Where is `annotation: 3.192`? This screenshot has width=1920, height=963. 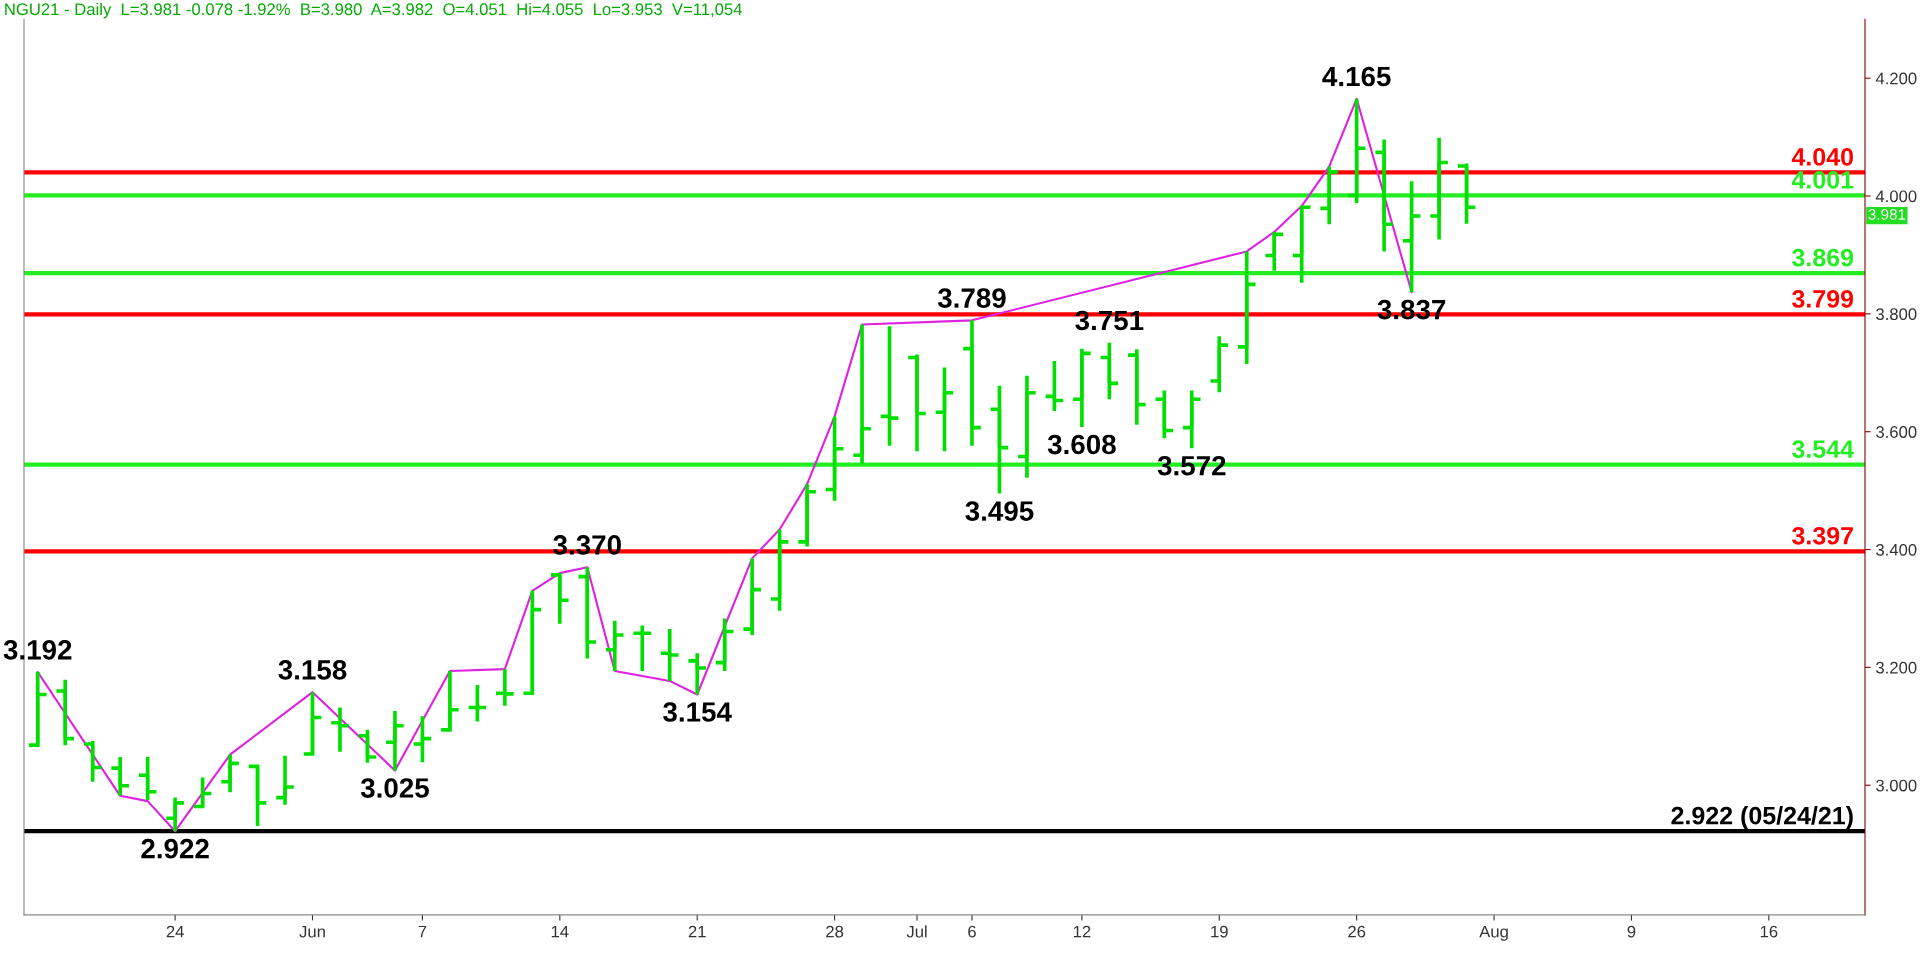
annotation: 3.192 is located at coordinates (37, 649).